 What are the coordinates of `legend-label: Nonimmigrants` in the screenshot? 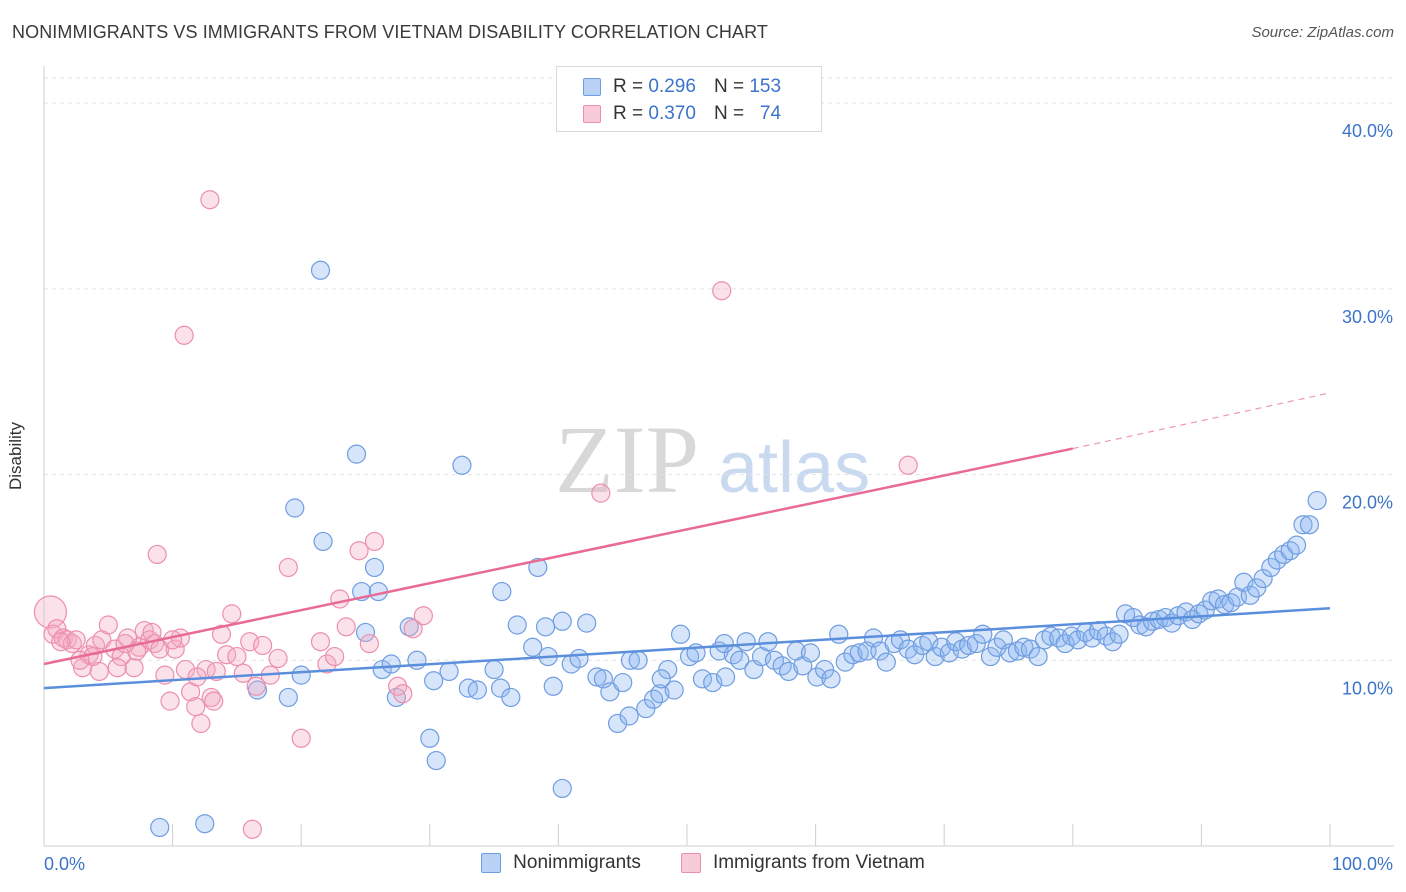 It's located at (577, 862).